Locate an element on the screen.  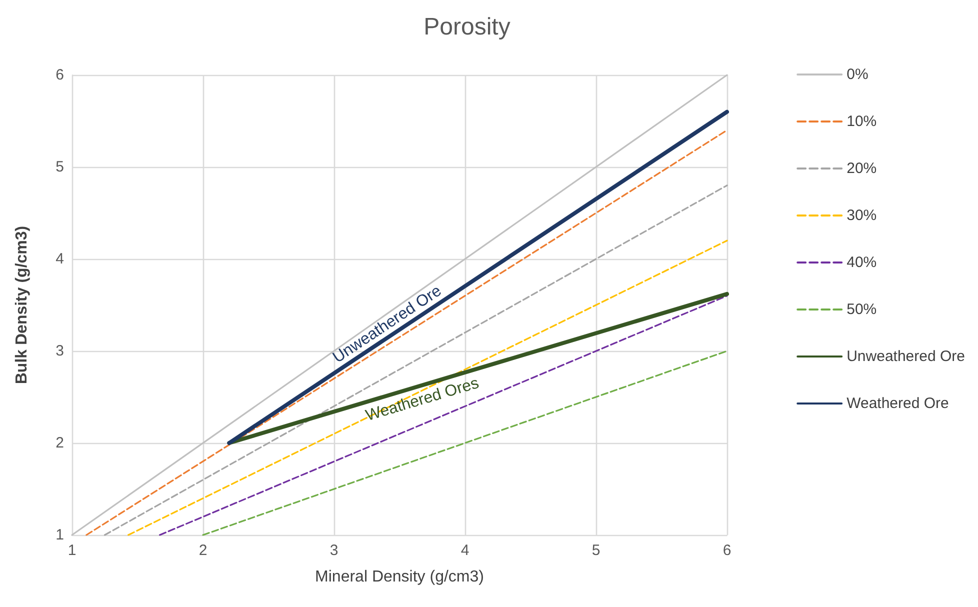
legend-label: 0% is located at coordinates (857, 74).